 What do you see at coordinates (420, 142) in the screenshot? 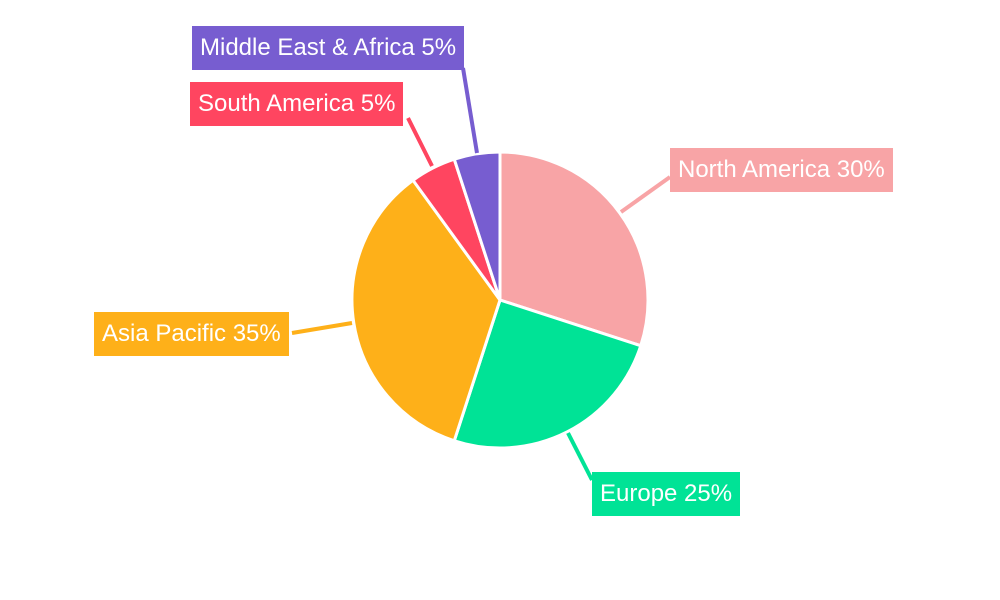
I see `leader-line-south-america` at bounding box center [420, 142].